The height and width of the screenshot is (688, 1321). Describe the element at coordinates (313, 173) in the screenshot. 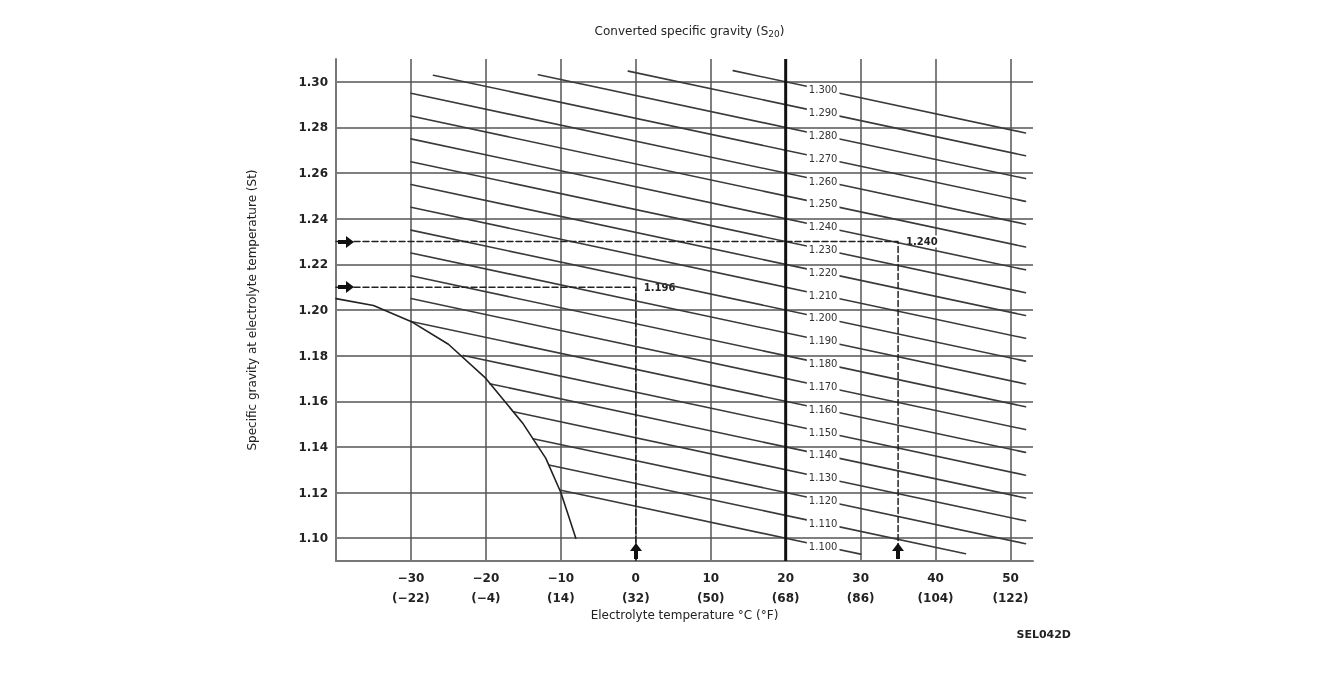

I see `y-tick-label: 1.26` at that location.